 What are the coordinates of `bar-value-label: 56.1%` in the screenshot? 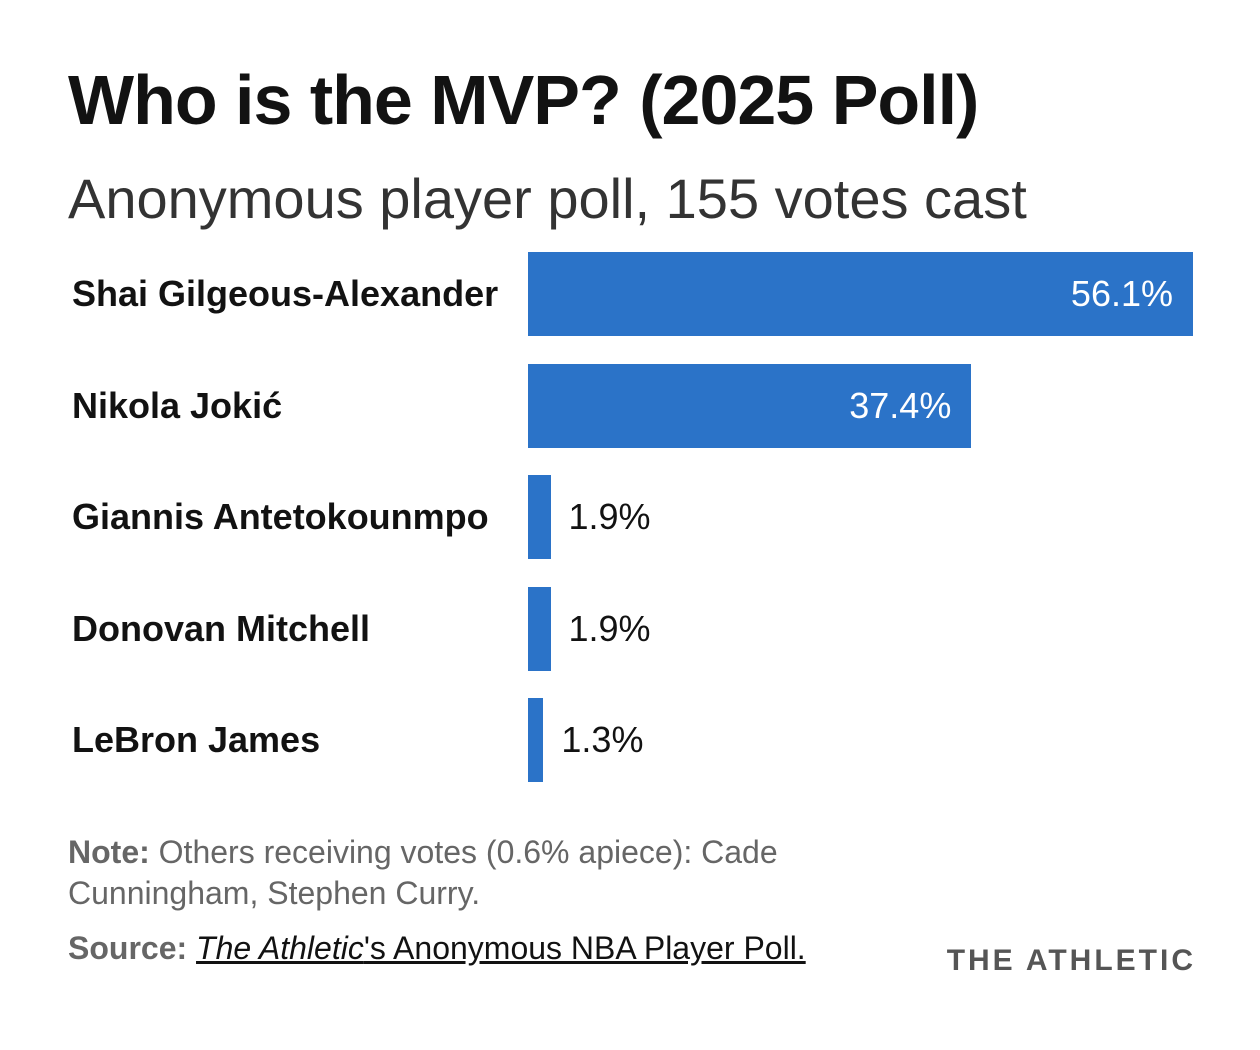 It's located at (1121, 293).